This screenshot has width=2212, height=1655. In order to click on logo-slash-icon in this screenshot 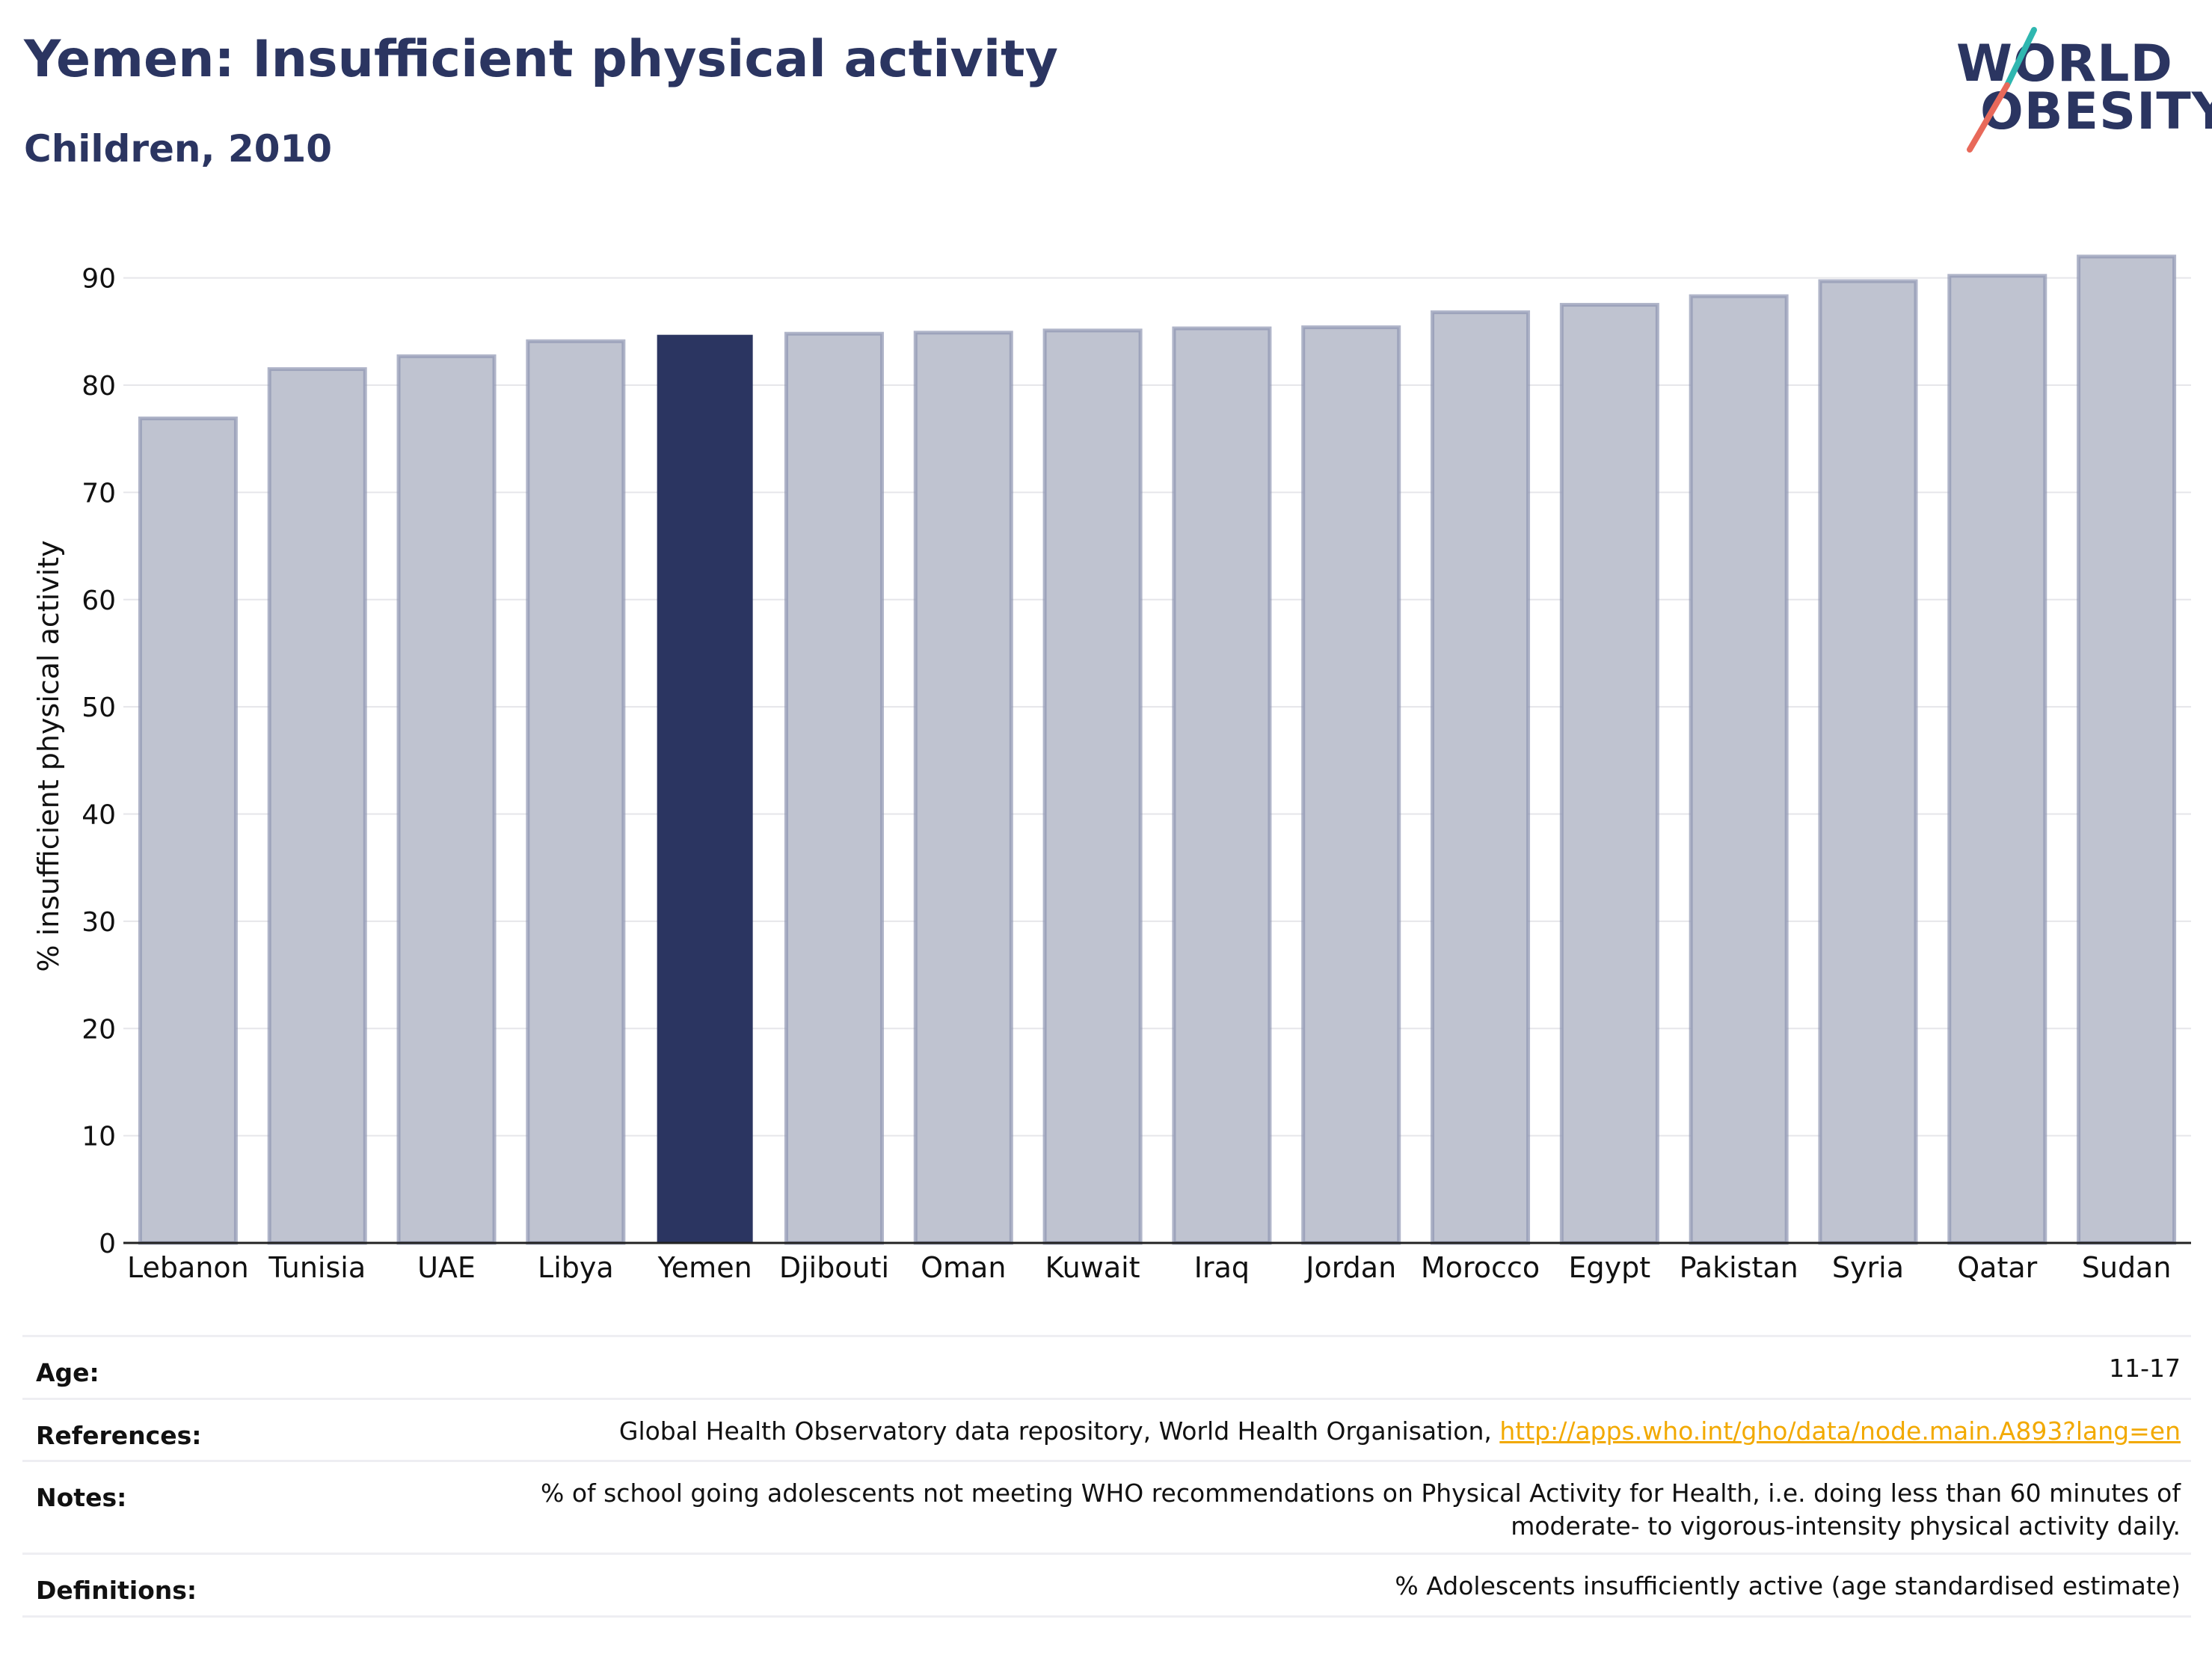, I will do `click(2002, 90)`.